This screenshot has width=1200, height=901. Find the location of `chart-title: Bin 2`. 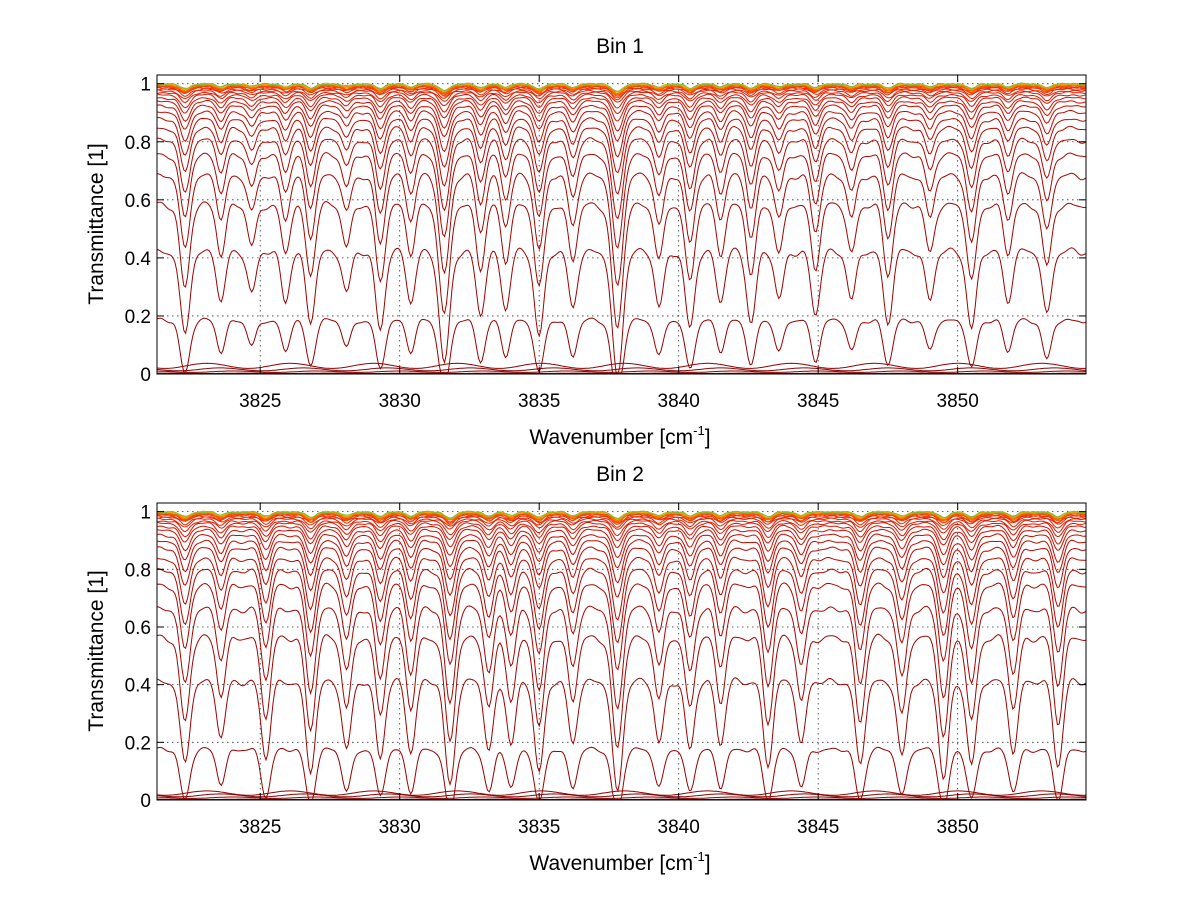

chart-title: Bin 2 is located at coordinates (620, 474).